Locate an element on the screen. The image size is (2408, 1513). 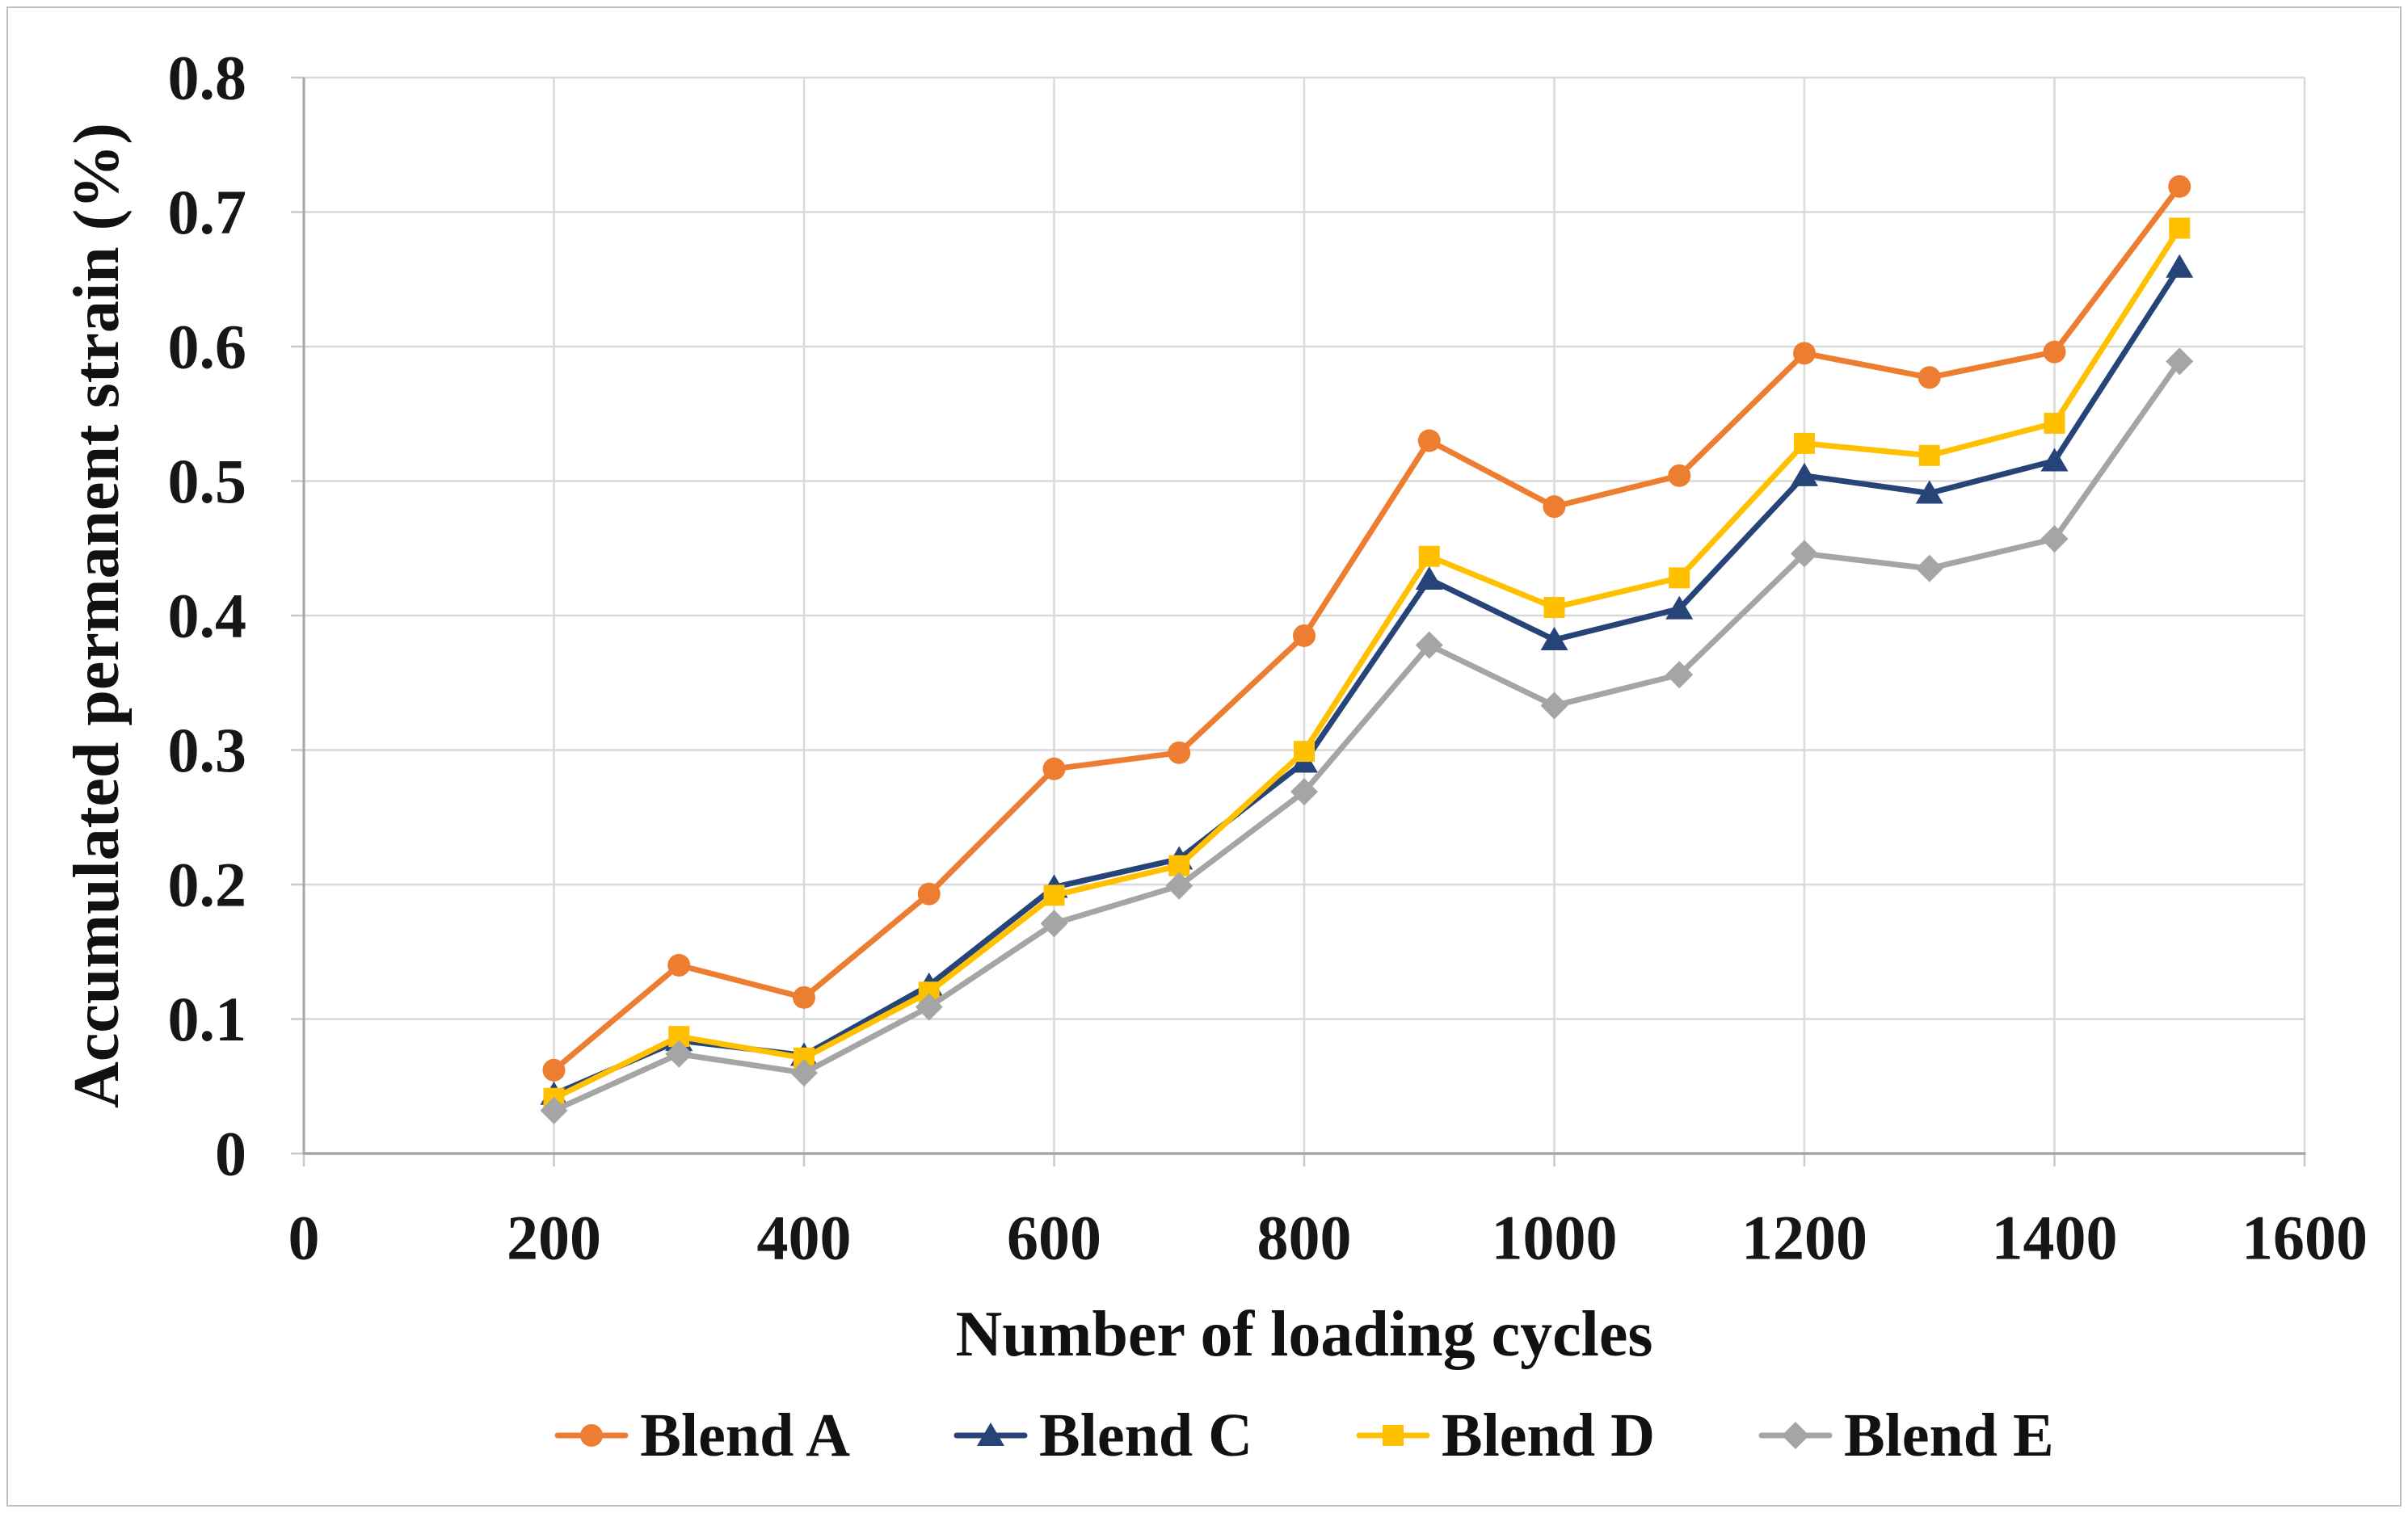
legend-item-blend-e: Blend E is located at coordinates (1906, 1436).